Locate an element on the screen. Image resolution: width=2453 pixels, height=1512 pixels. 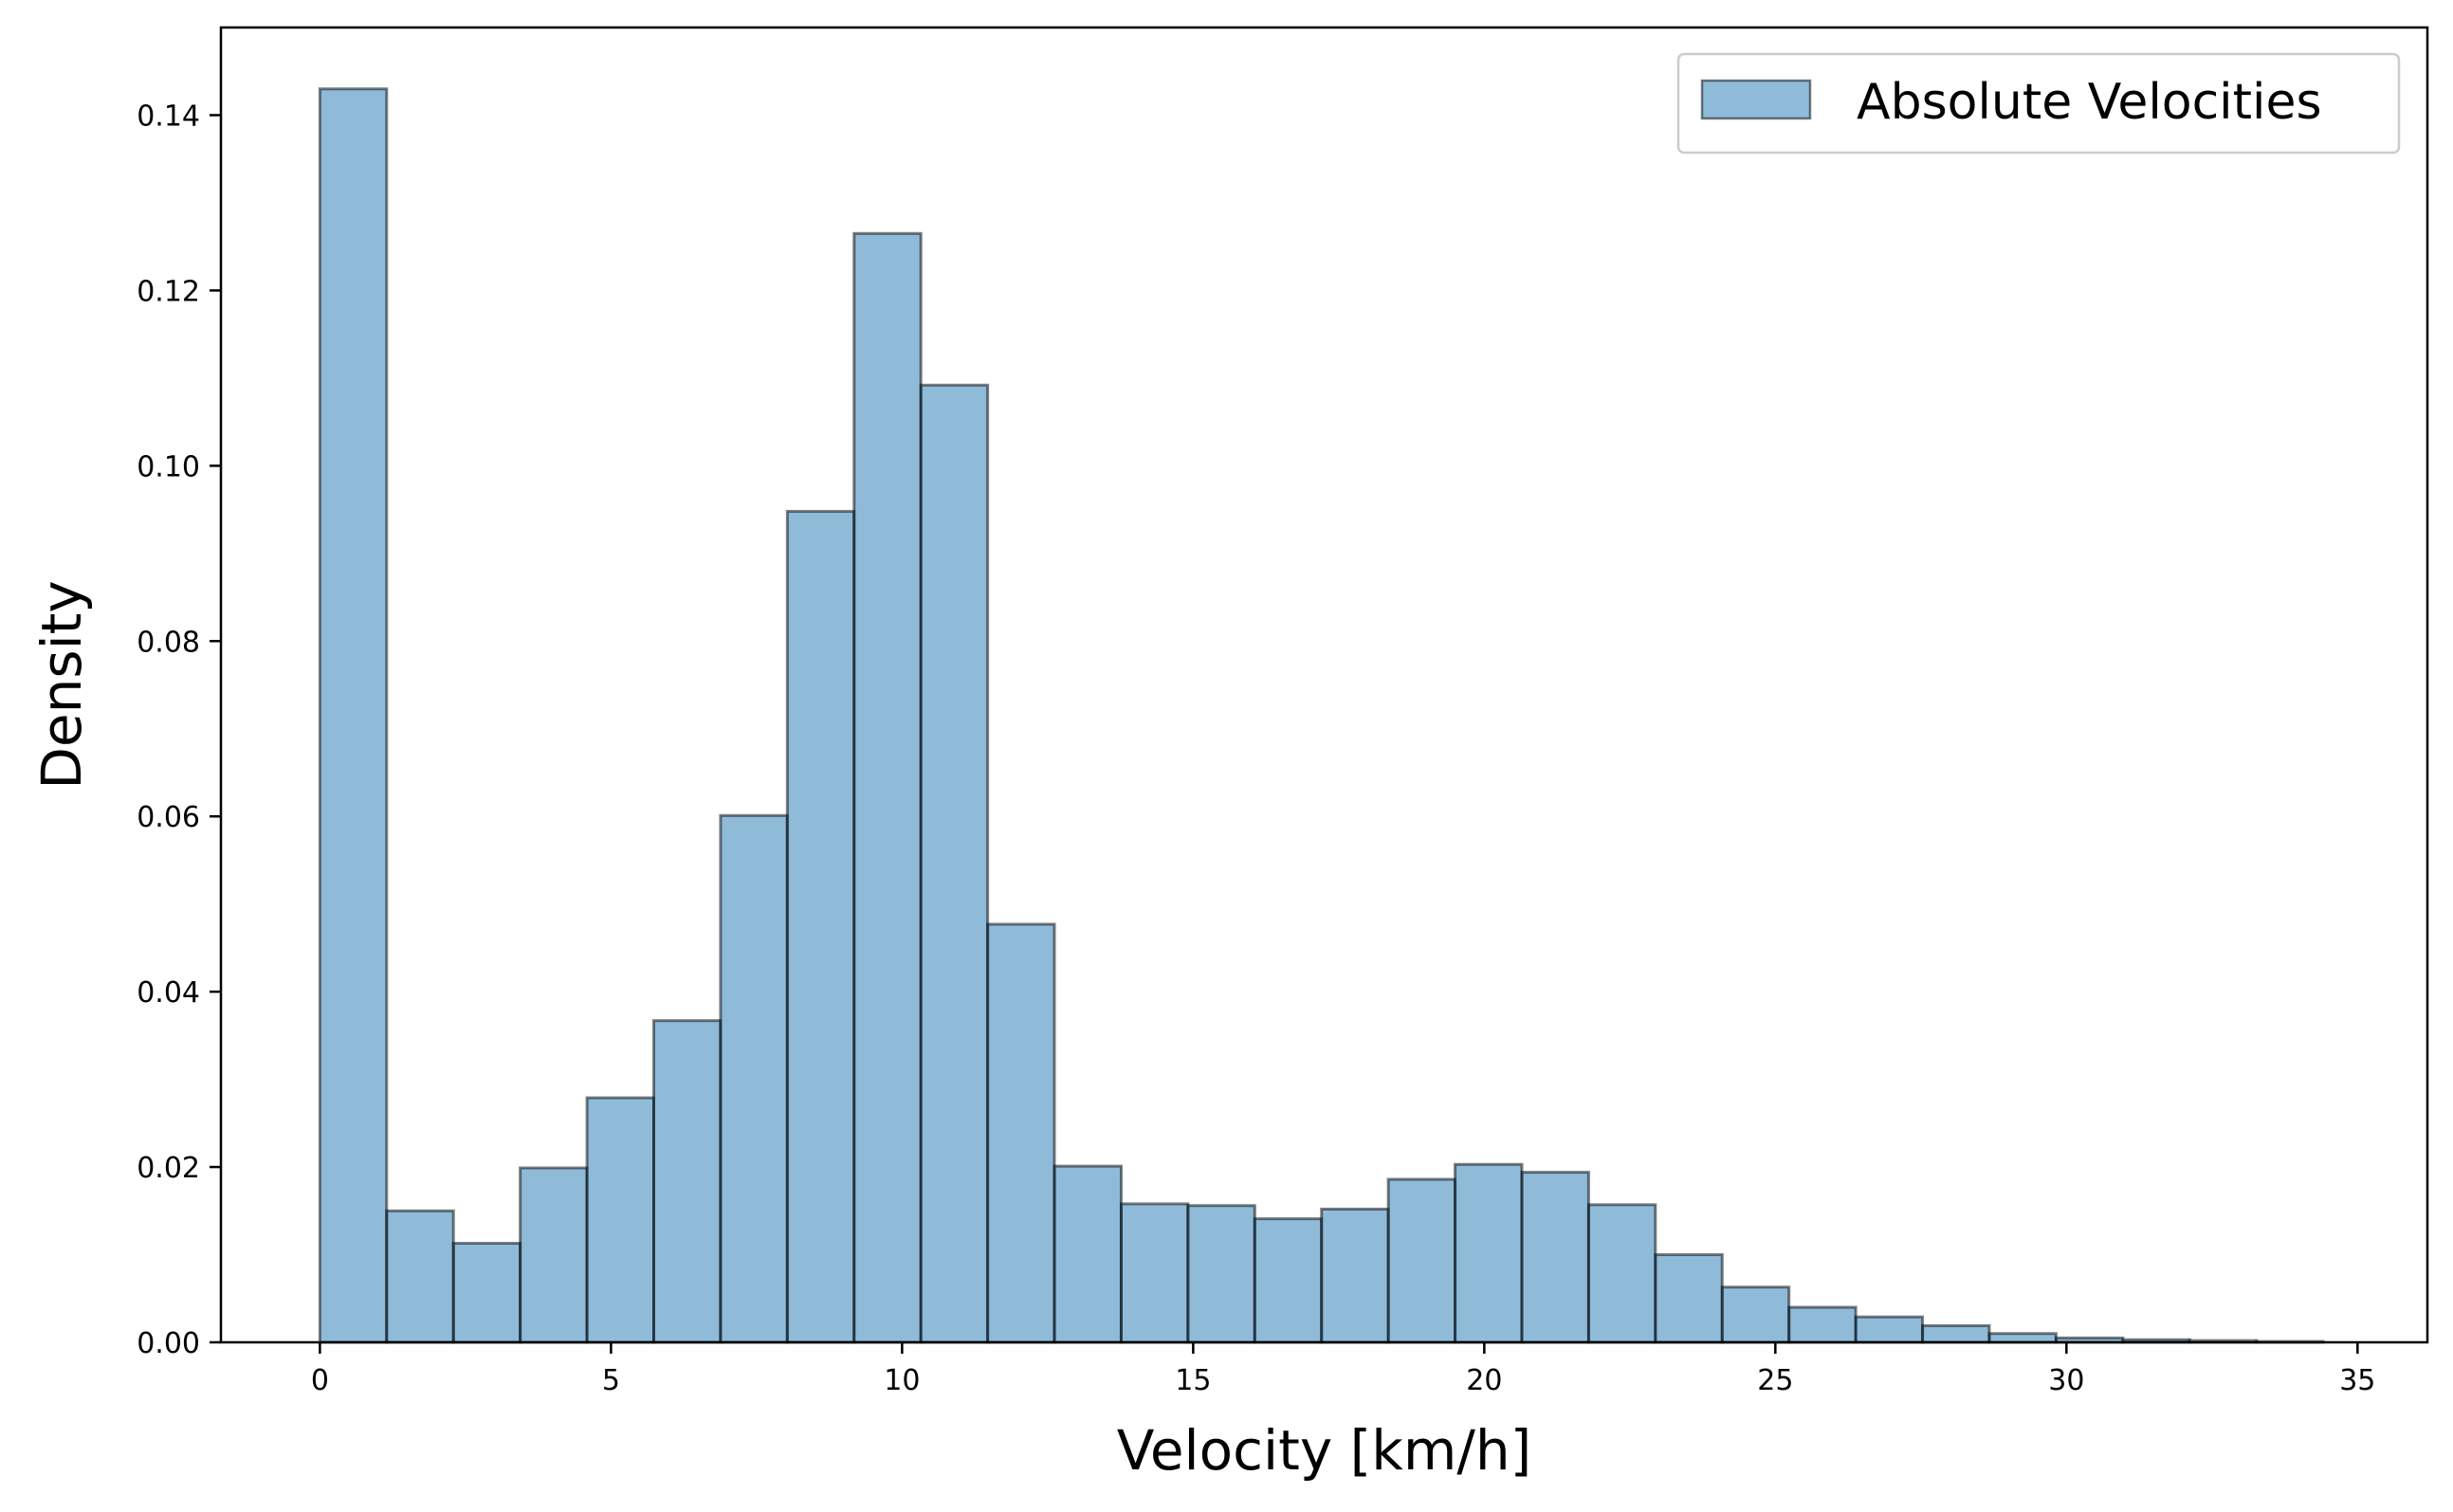
x-tick-label: 5 is located at coordinates (611, 1381).